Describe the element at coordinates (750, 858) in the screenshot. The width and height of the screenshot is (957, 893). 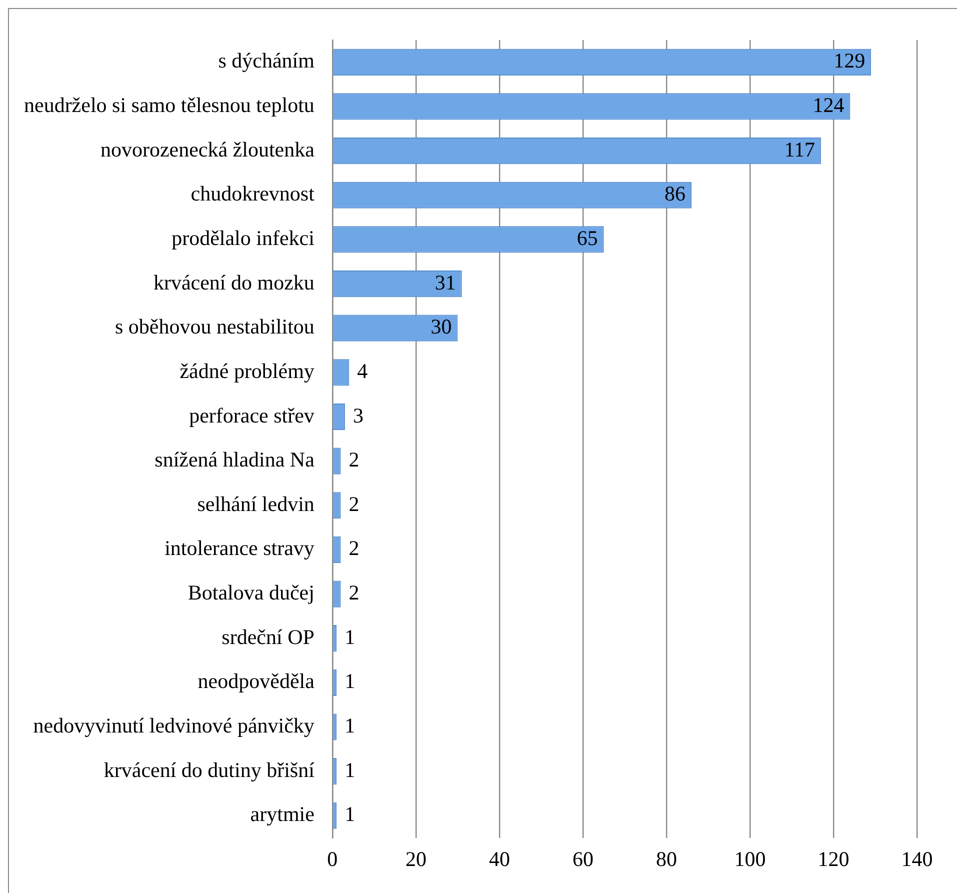
I see `x-tick-label: 100` at that location.